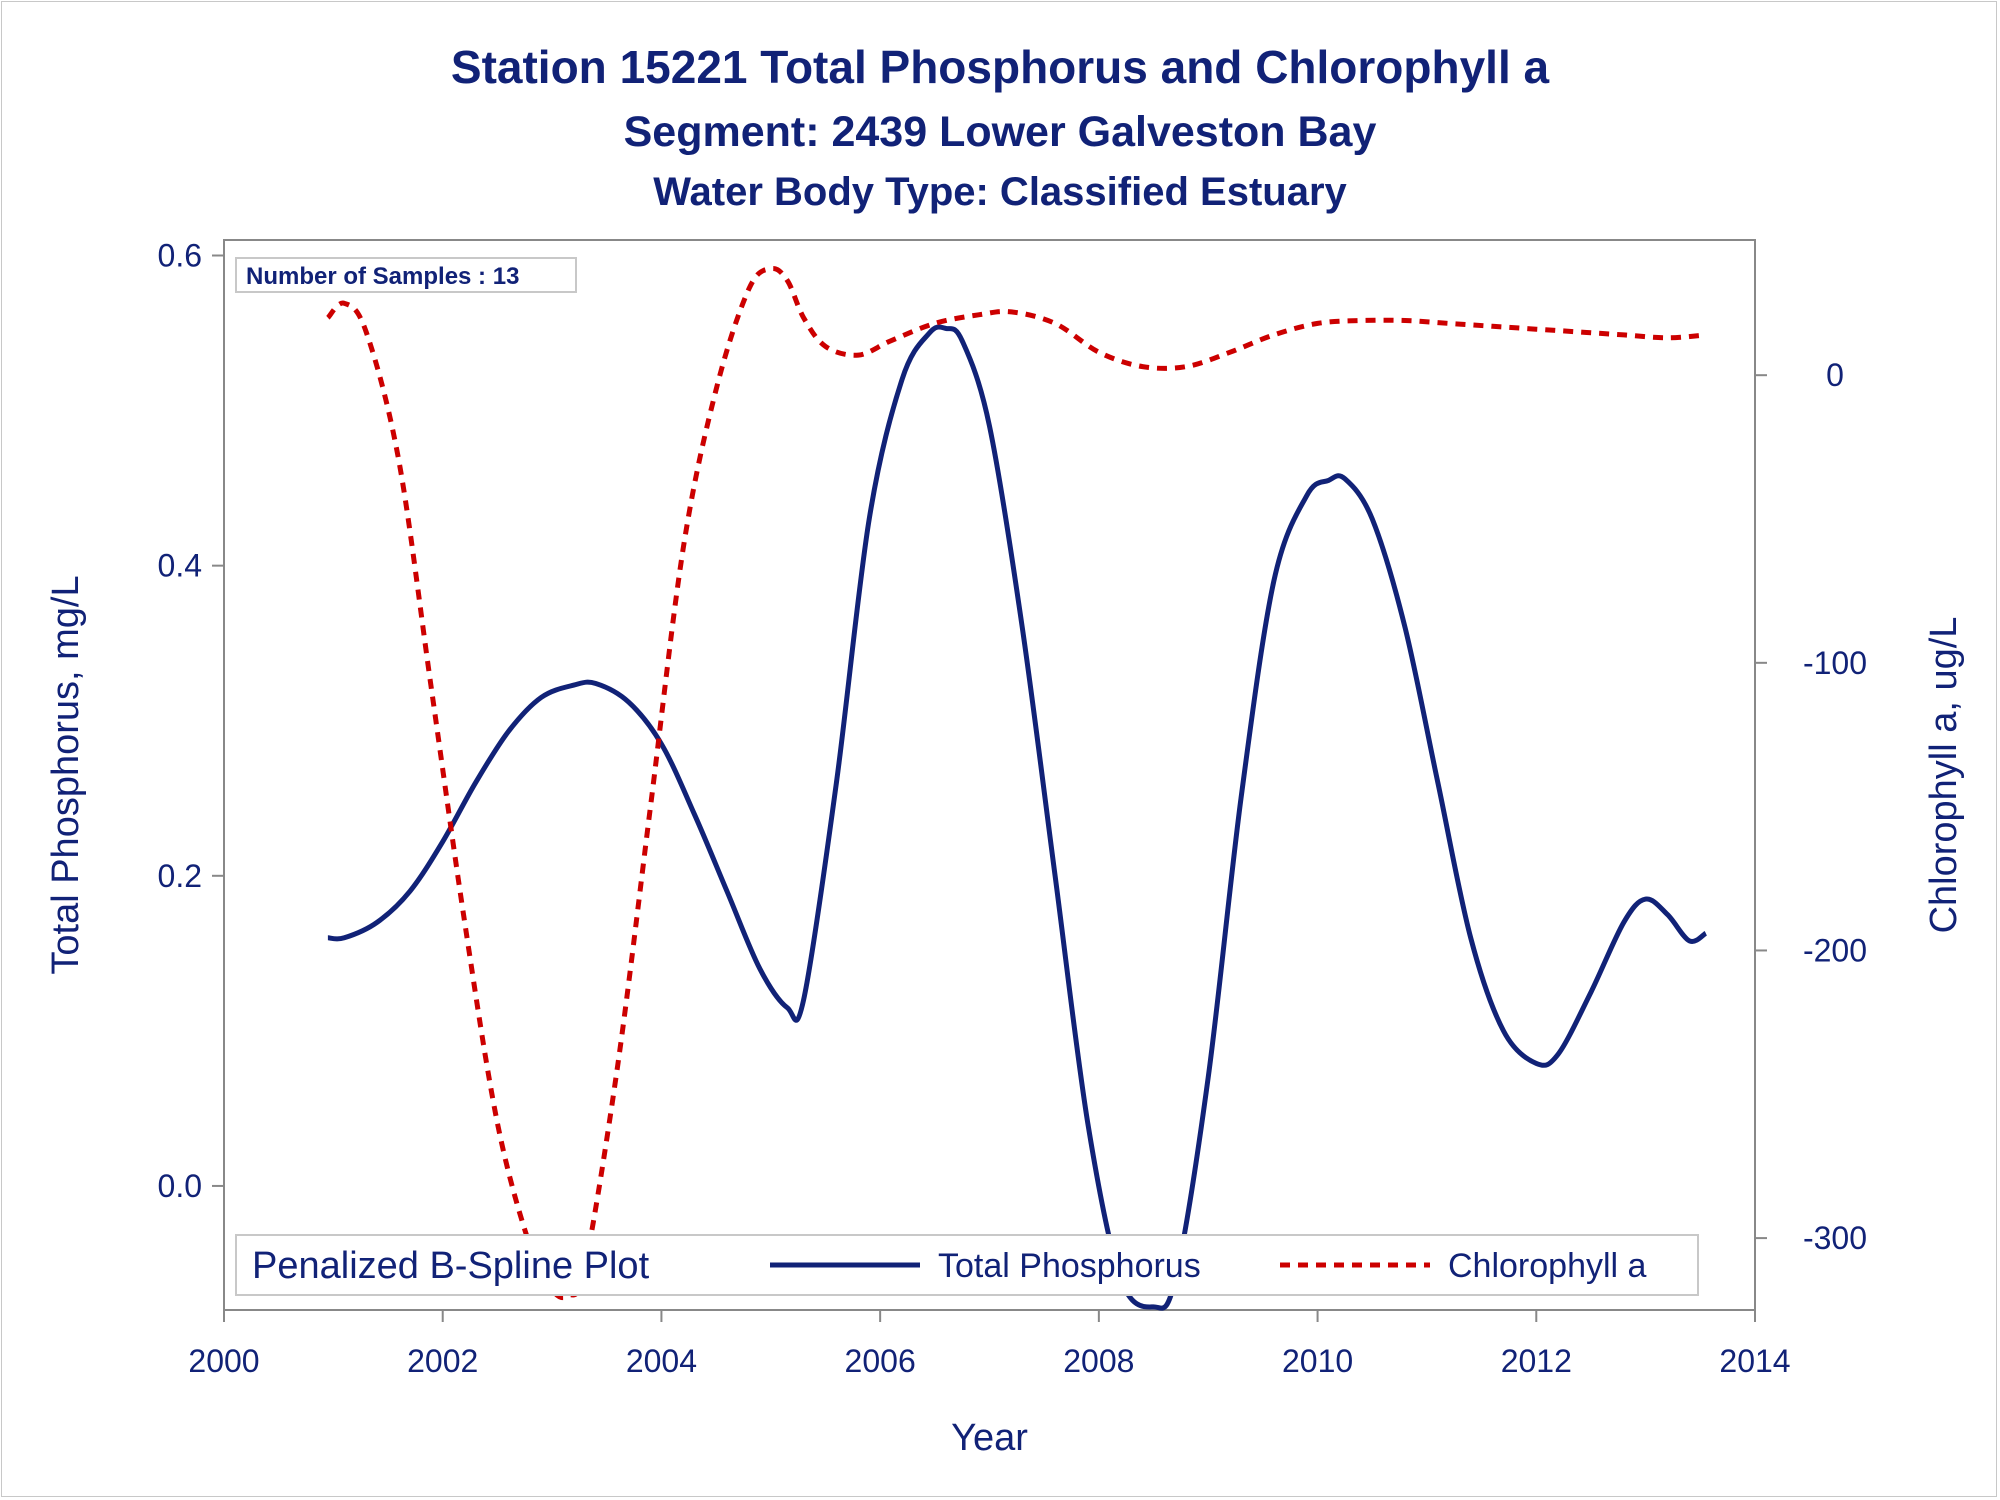 This screenshot has width=2000, height=1500. I want to click on y-tick-label: 0.0, so click(180, 1186).